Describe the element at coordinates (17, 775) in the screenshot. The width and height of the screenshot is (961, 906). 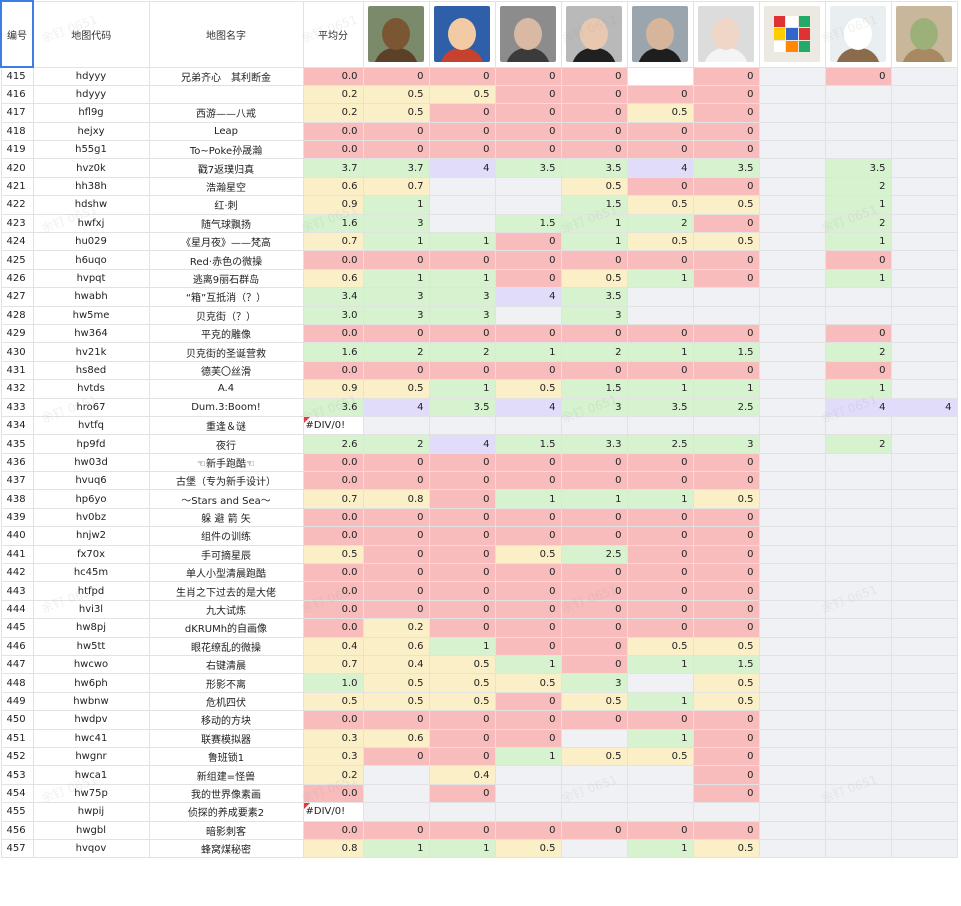
I see `cell-index: 453` at that location.